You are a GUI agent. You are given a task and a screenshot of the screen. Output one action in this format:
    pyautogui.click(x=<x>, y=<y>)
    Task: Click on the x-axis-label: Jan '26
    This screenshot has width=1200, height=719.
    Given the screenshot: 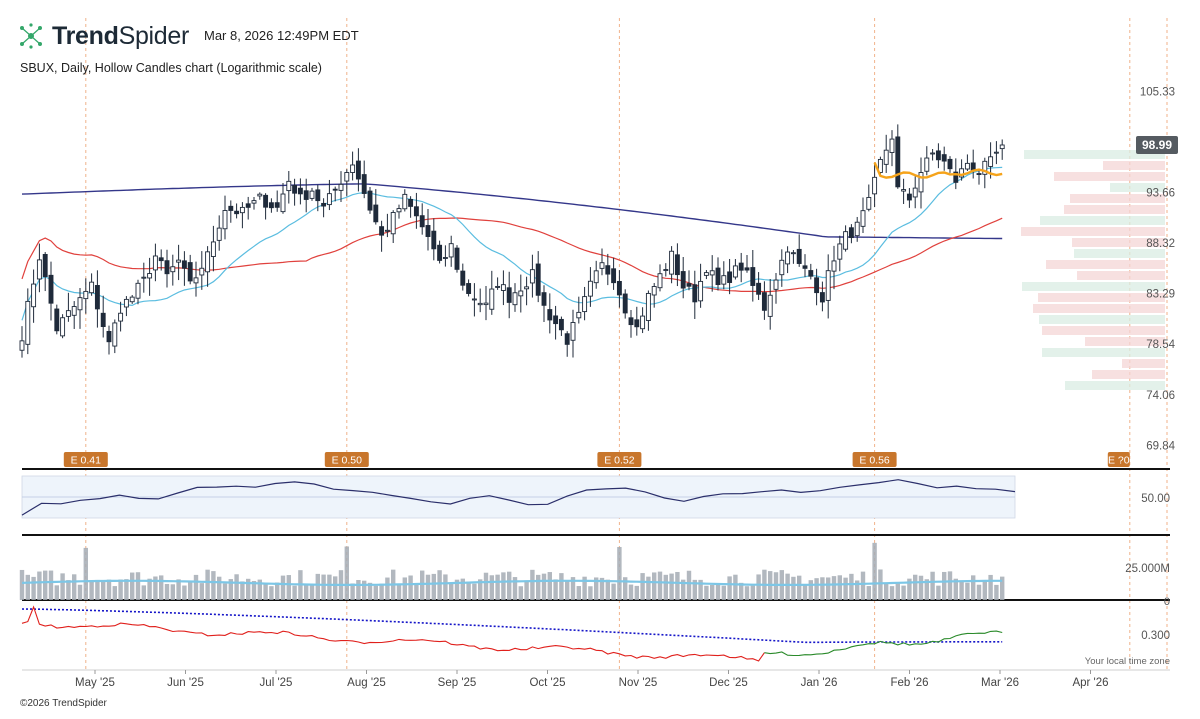 What is the action you would take?
    pyautogui.click(x=819, y=683)
    